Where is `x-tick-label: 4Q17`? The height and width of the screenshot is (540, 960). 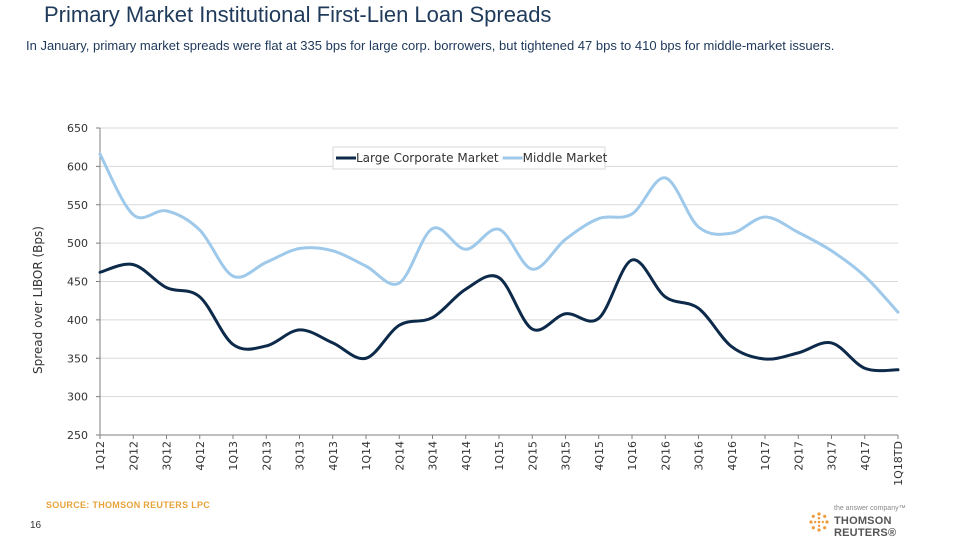
x-tick-label: 4Q17 is located at coordinates (865, 456).